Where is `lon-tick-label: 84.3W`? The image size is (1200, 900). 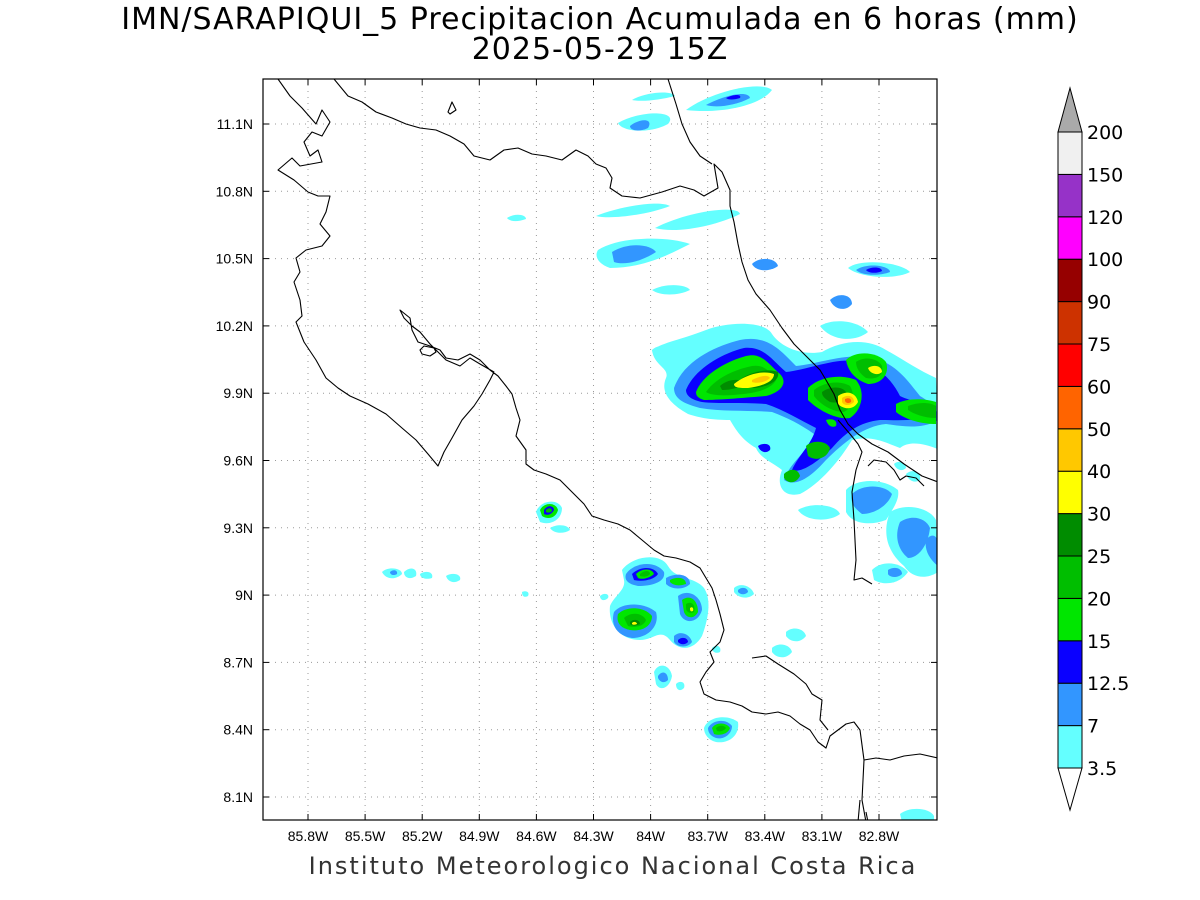 lon-tick-label: 84.3W is located at coordinates (593, 836).